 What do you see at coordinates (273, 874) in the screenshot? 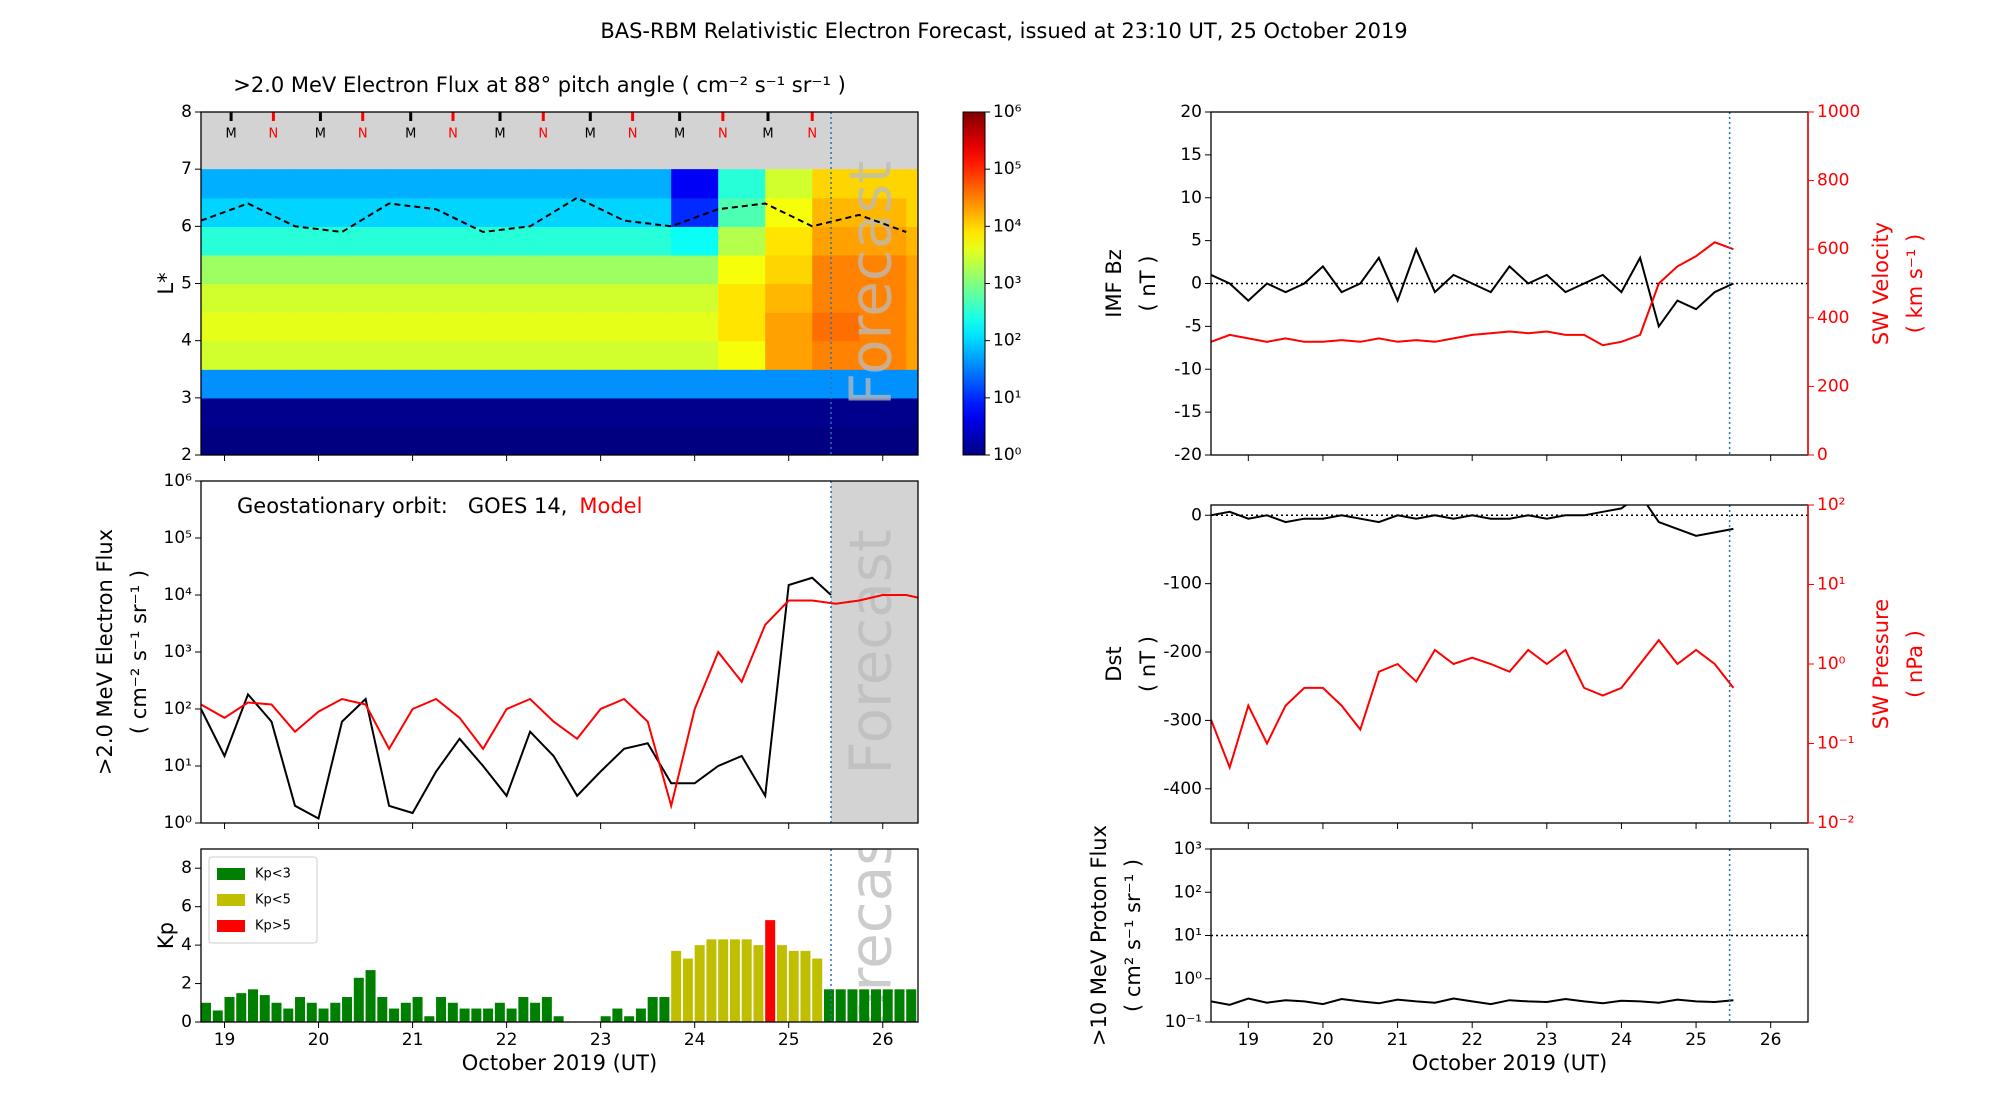
I see `legend-label: Kp<3` at bounding box center [273, 874].